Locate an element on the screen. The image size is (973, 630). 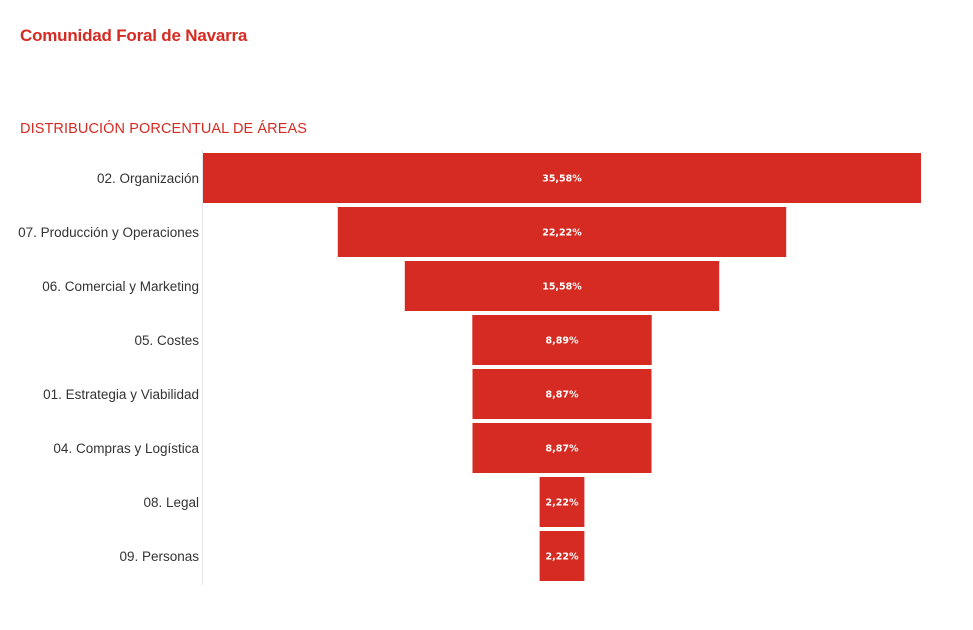
value-label: 15,58% is located at coordinates (562, 287).